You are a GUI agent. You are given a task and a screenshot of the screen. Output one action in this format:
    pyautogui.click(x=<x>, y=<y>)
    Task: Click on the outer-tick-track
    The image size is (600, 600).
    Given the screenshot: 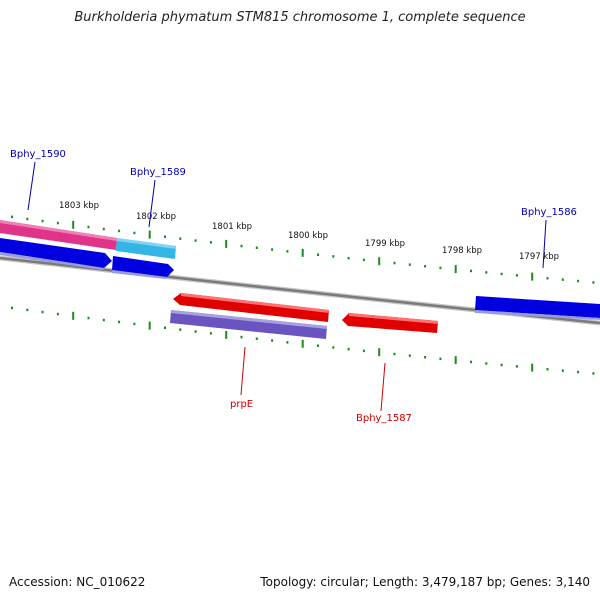 What is the action you would take?
    pyautogui.click(x=303, y=249)
    